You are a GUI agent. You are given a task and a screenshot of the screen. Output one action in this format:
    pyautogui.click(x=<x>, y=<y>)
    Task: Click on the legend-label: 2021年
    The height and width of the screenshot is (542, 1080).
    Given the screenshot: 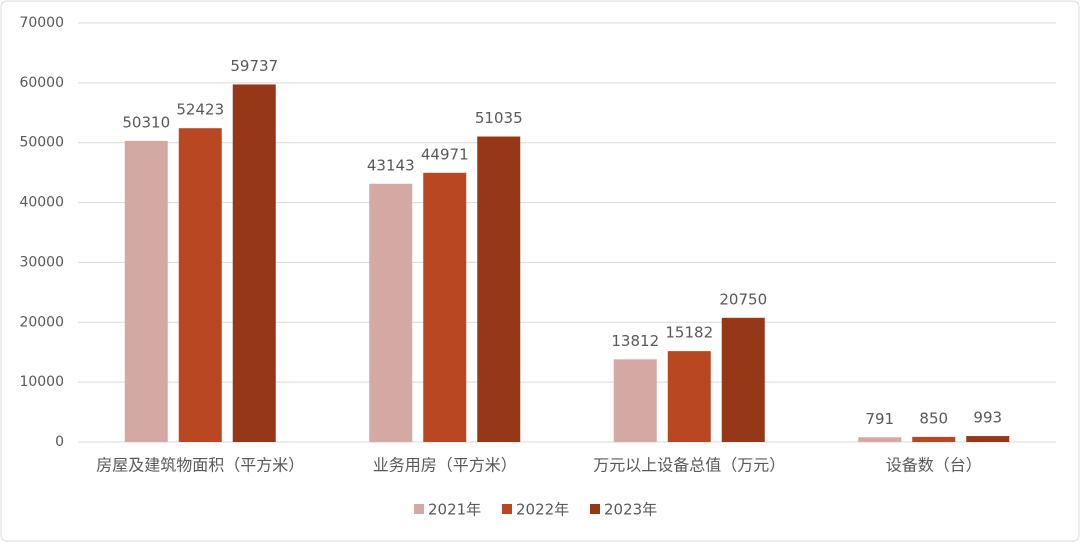 What is the action you would take?
    pyautogui.click(x=454, y=510)
    